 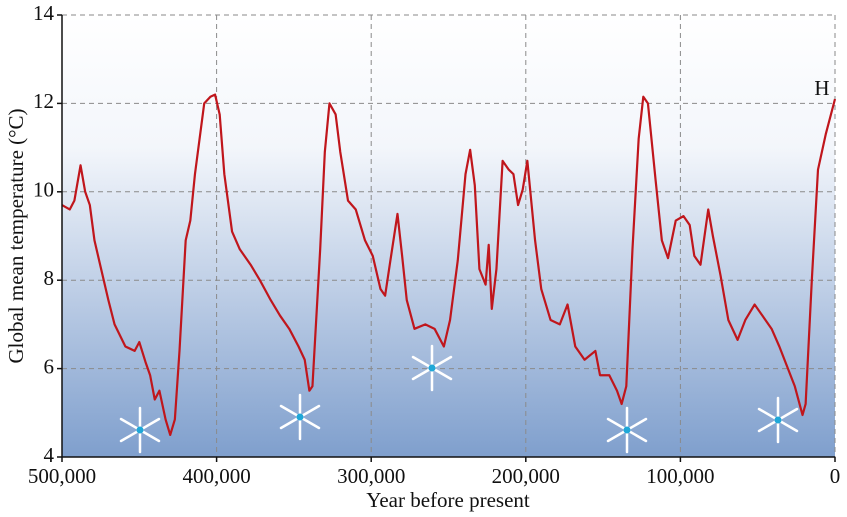 I want to click on x-tick-label: 500,000, so click(x=62, y=476).